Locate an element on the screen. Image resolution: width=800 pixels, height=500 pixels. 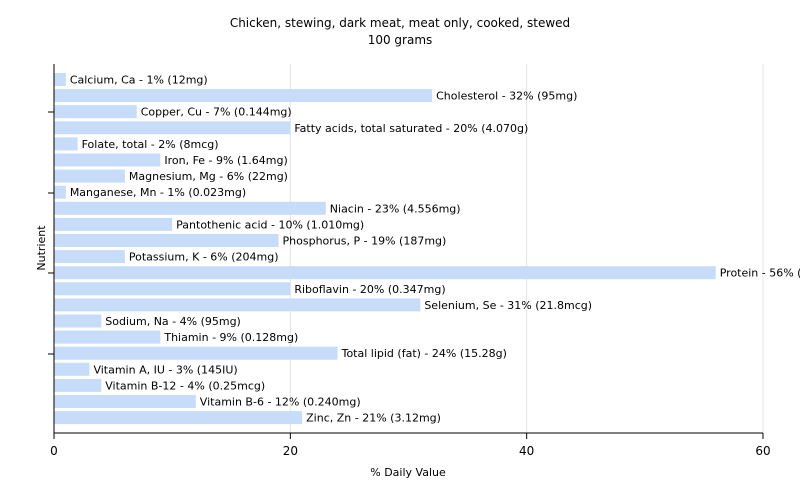
y-axis-title: Nutrient is located at coordinates (41, 248).